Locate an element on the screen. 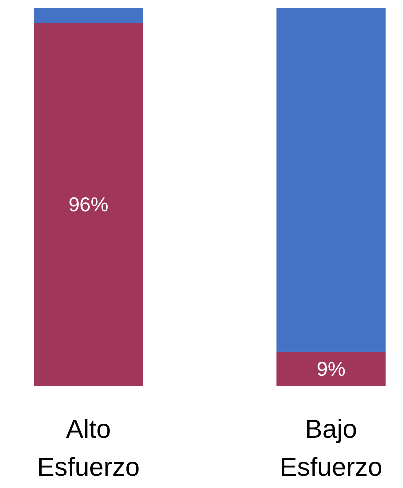 This screenshot has width=403, height=488. data-label: 9% is located at coordinates (331, 369).